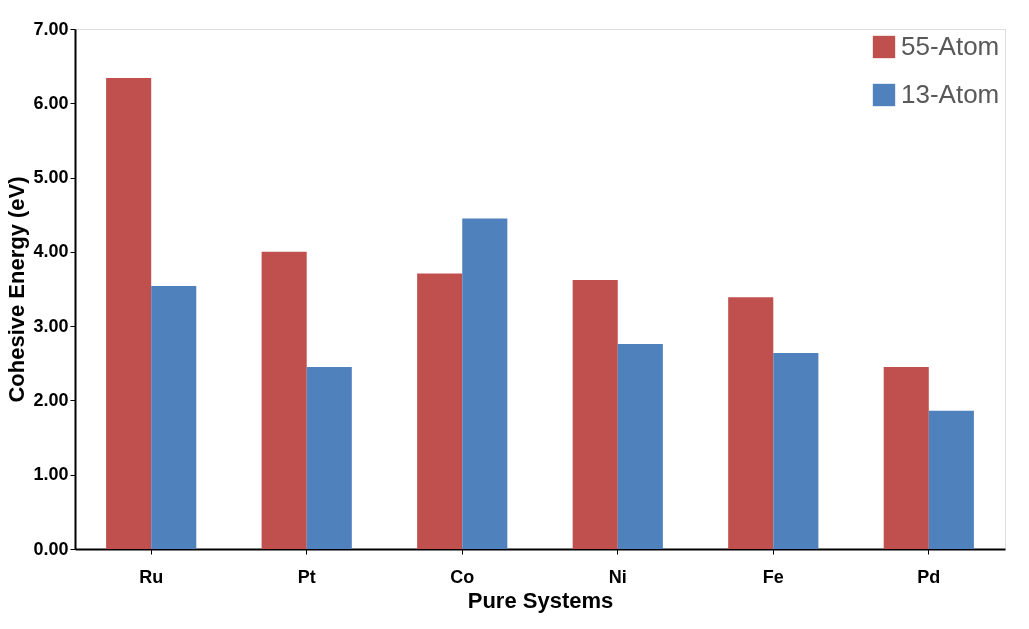  I want to click on x-tick-label: Pt, so click(306, 576).